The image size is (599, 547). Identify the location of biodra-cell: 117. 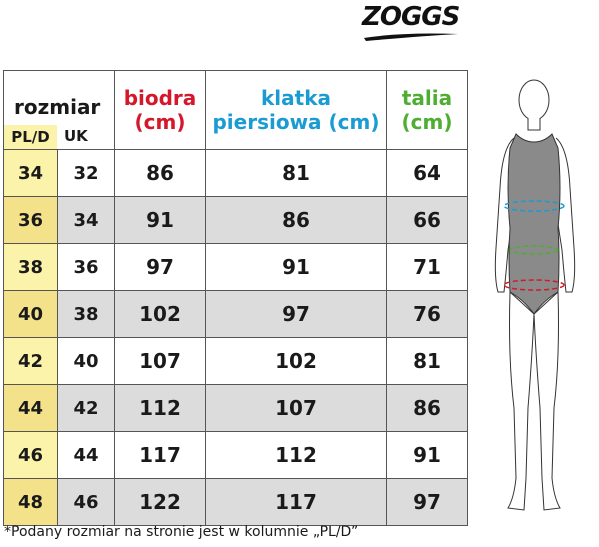
(160, 455).